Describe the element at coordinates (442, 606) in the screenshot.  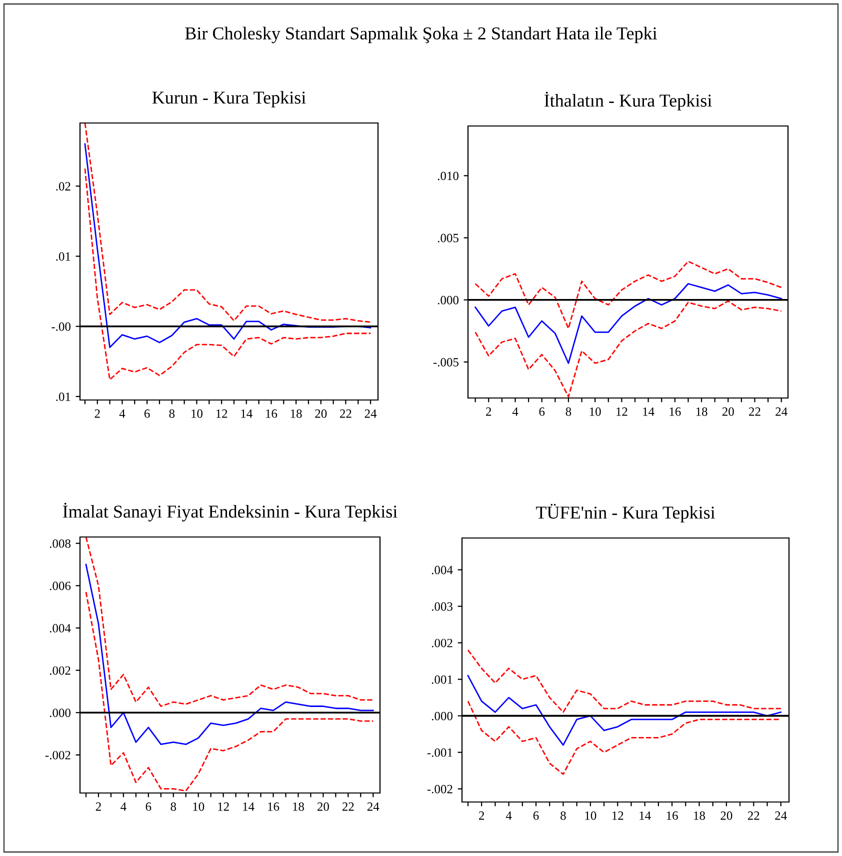
I see `y-tick-label: .003` at that location.